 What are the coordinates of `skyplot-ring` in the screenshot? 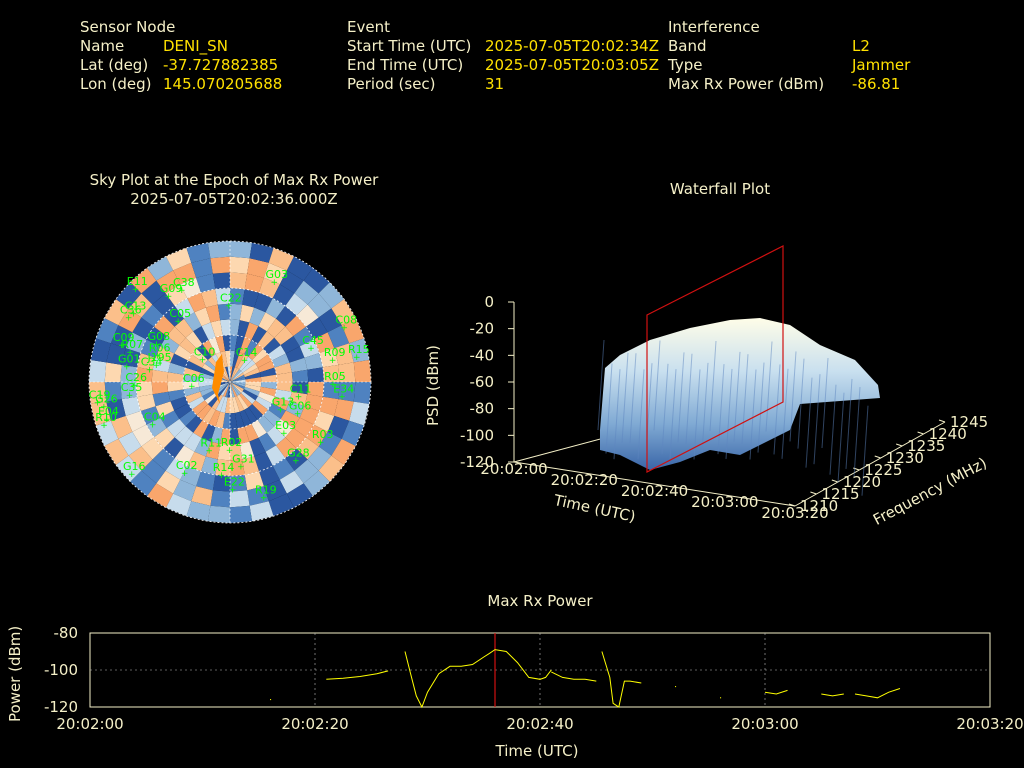 It's located at (230, 382).